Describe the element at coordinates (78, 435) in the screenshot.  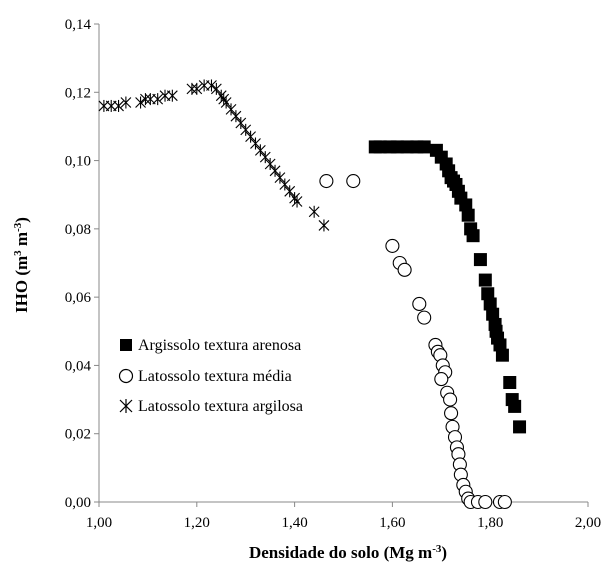
I see `y-tick-label: 0,02` at that location.